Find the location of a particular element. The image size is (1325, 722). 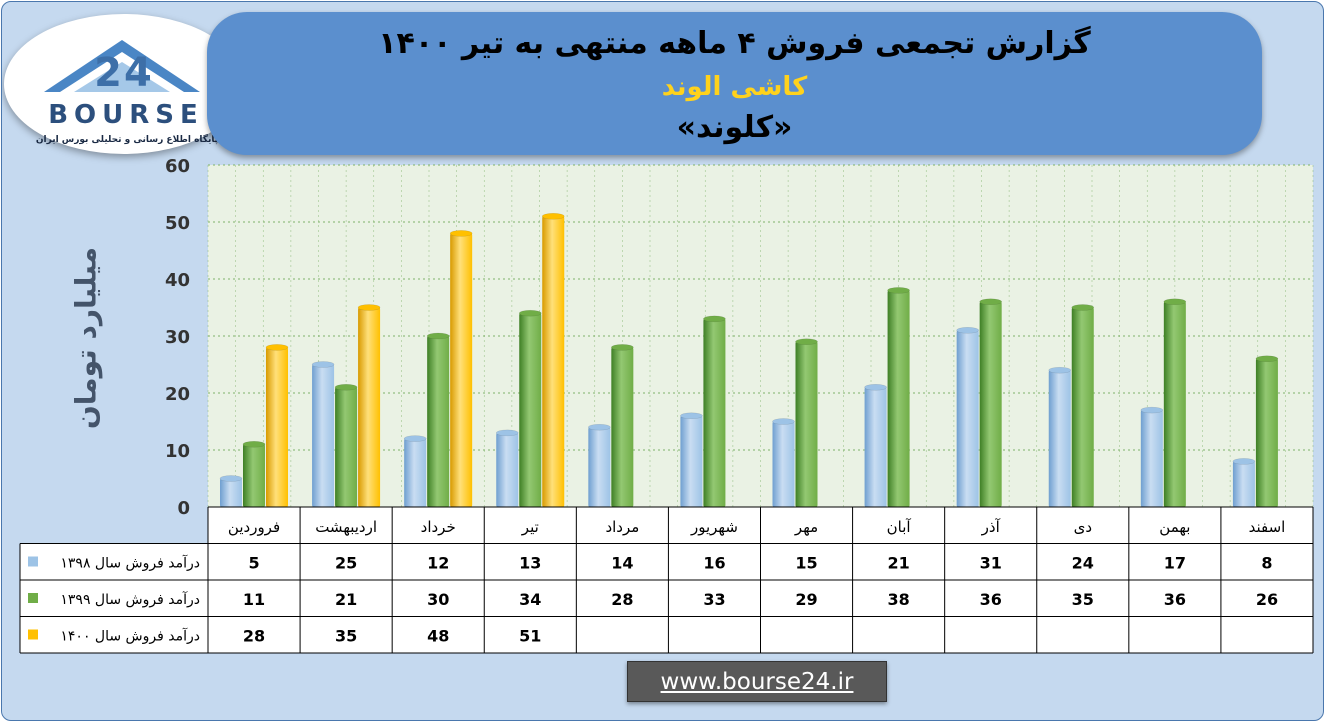

x-tick-label: فروردین is located at coordinates (254, 527).